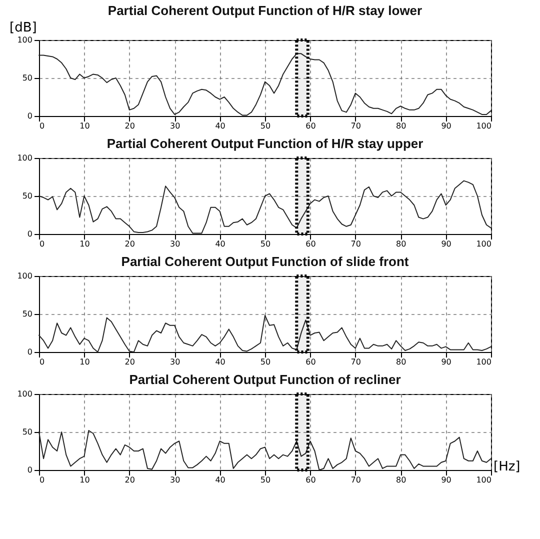 Image resolution: width=540 pixels, height=539 pixels. Describe the element at coordinates (265, 10) in the screenshot. I see `chart-title: Partial Coherent Output Function of H/R stay lower` at that location.